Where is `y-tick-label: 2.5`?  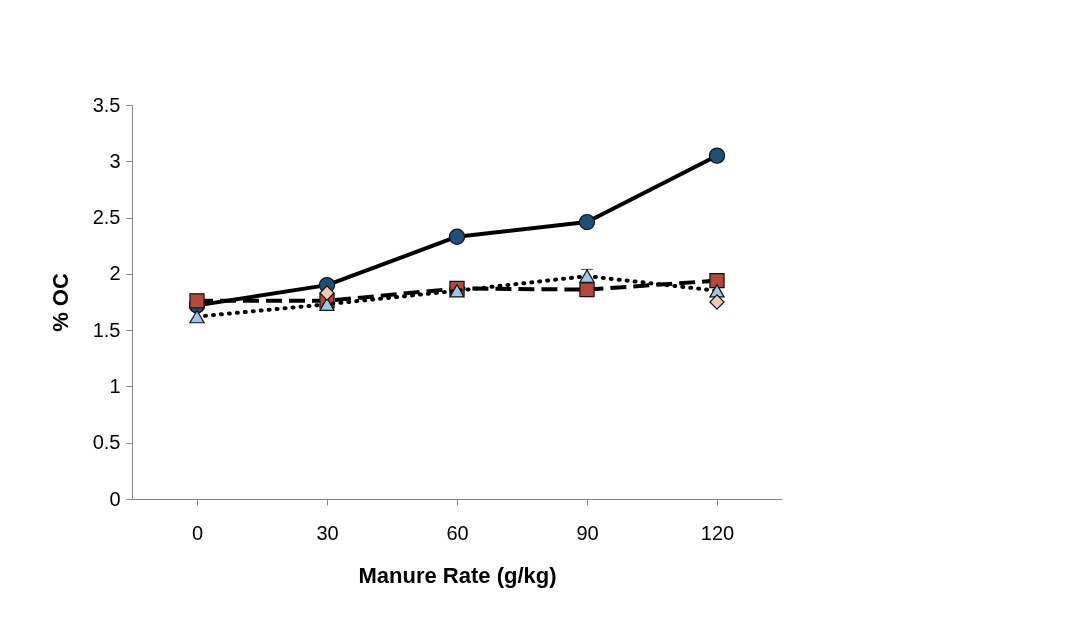
y-tick-label: 2.5 is located at coordinates (106, 217).